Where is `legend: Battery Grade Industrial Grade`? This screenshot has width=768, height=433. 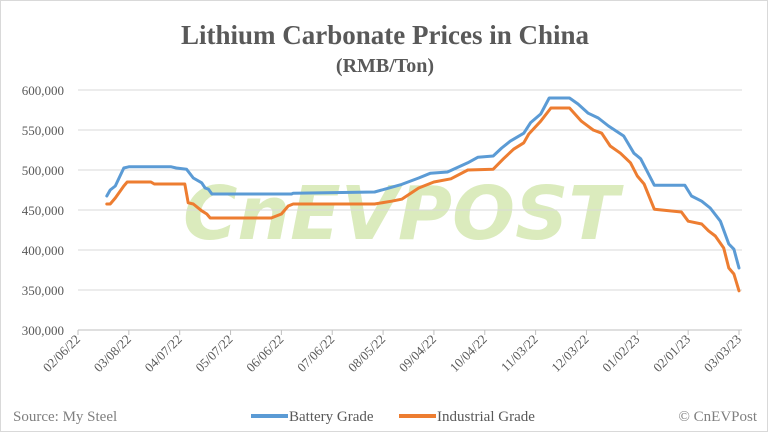 legend: Battery Grade Industrial Grade is located at coordinates (393, 417).